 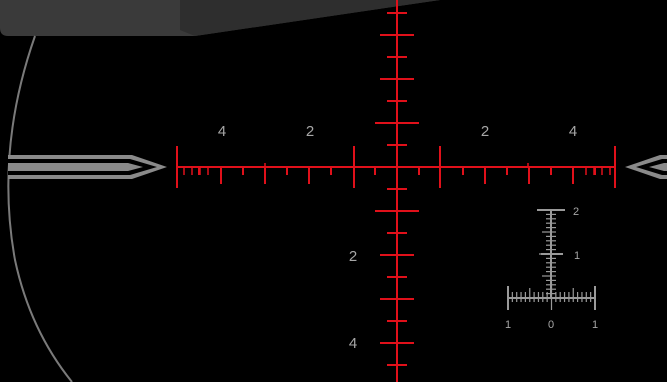 I want to click on rangefinder-label-top: 2, so click(x=576, y=212).